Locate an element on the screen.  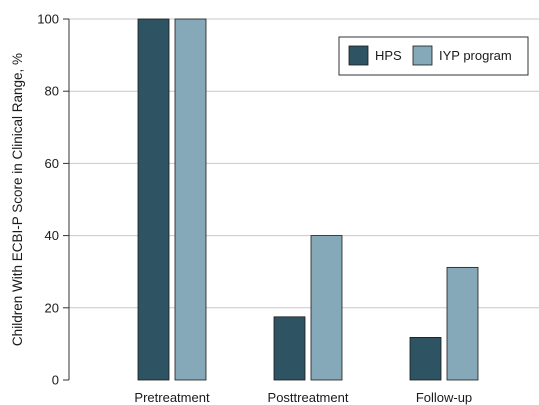
axes is located at coordinates (66, 199).